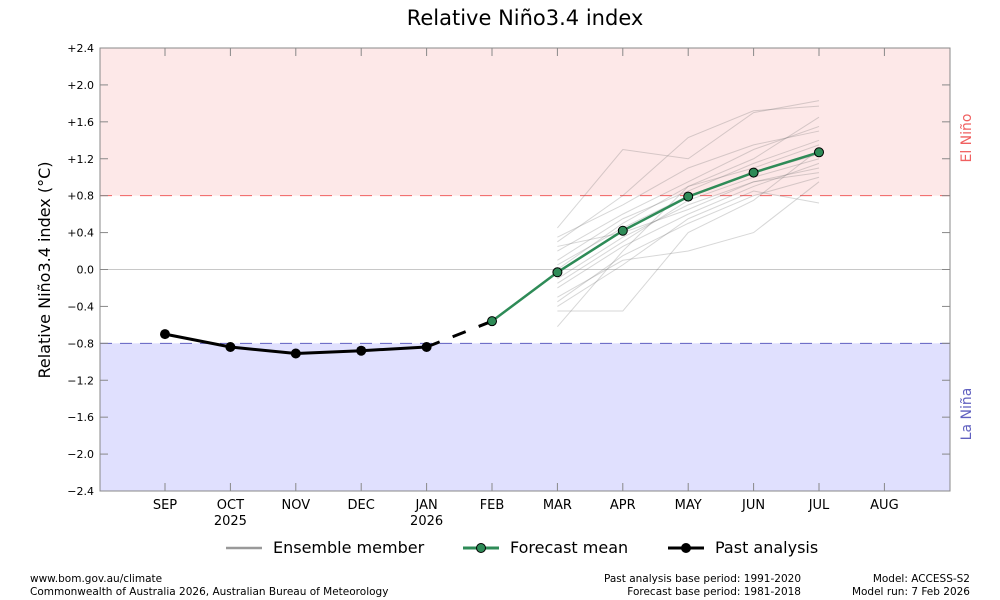  I want to click on x-tick-label: APR, so click(623, 505).